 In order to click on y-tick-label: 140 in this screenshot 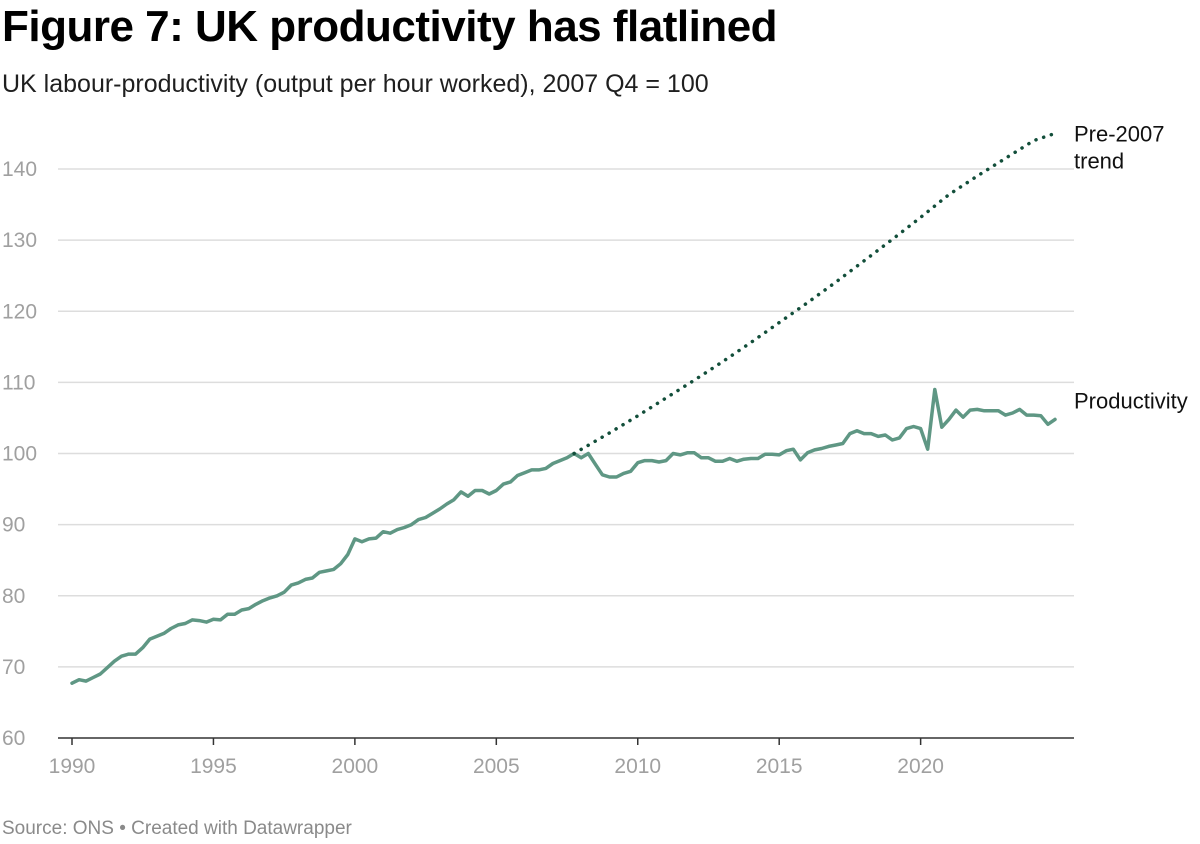, I will do `click(19, 169)`.